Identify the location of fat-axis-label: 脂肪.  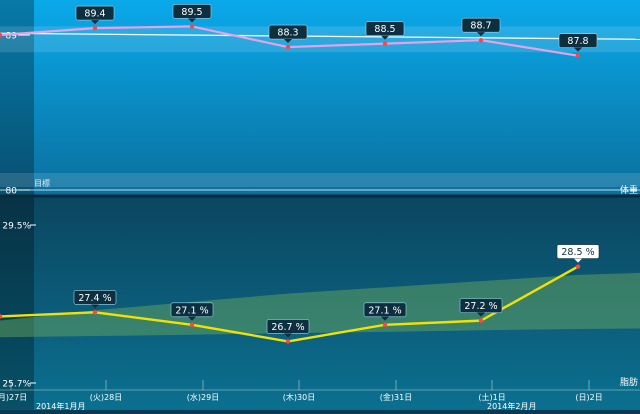
(629, 382).